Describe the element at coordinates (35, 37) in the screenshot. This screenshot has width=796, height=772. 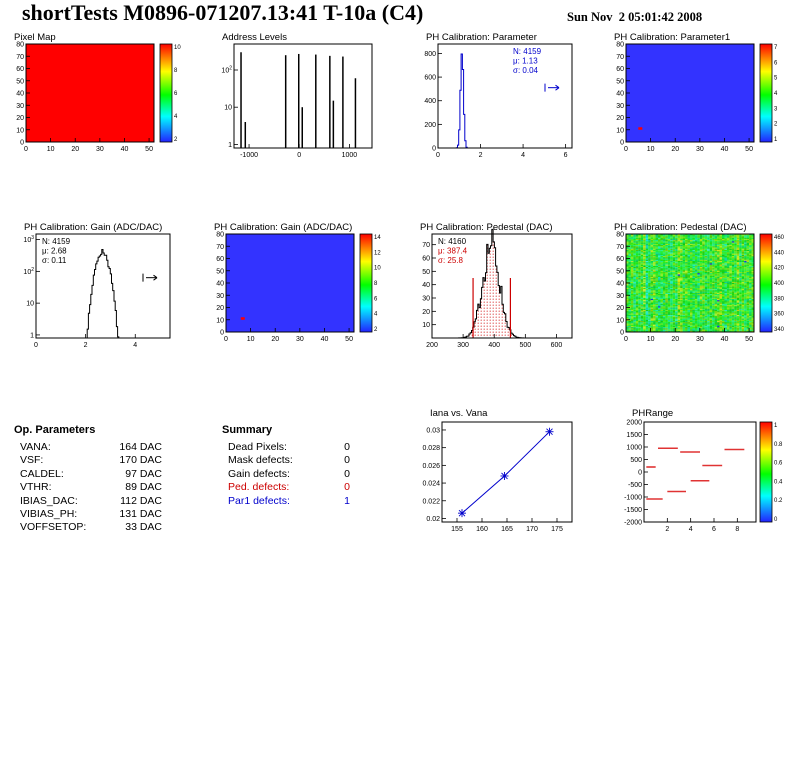
I see `chart-title: Pixel Map` at that location.